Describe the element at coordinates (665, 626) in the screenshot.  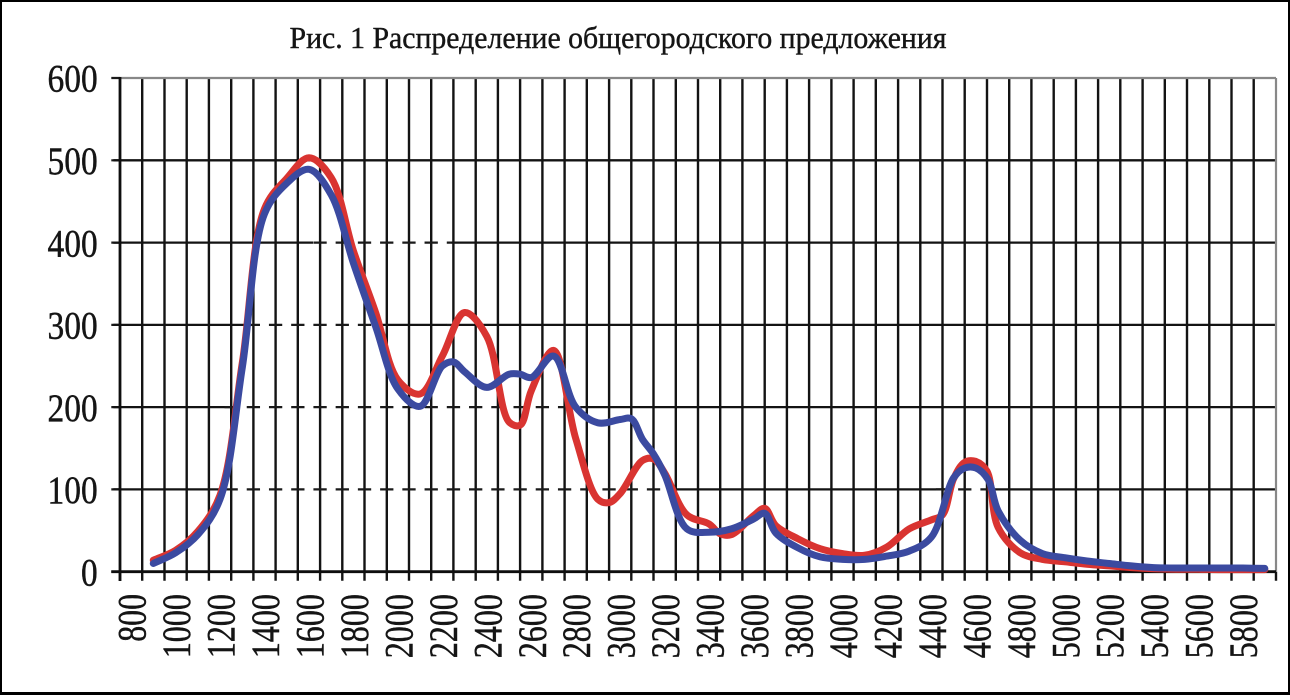
I see `svg-text: 3200` at that location.